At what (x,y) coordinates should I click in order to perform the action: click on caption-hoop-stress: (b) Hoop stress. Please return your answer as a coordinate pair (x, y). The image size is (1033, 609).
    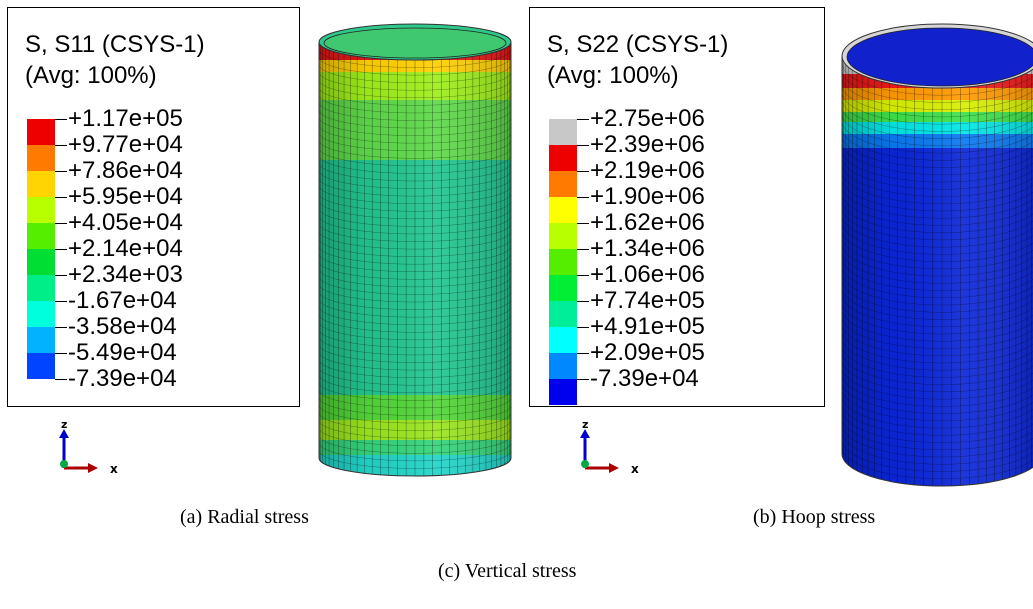
    Looking at the image, I should click on (814, 517).